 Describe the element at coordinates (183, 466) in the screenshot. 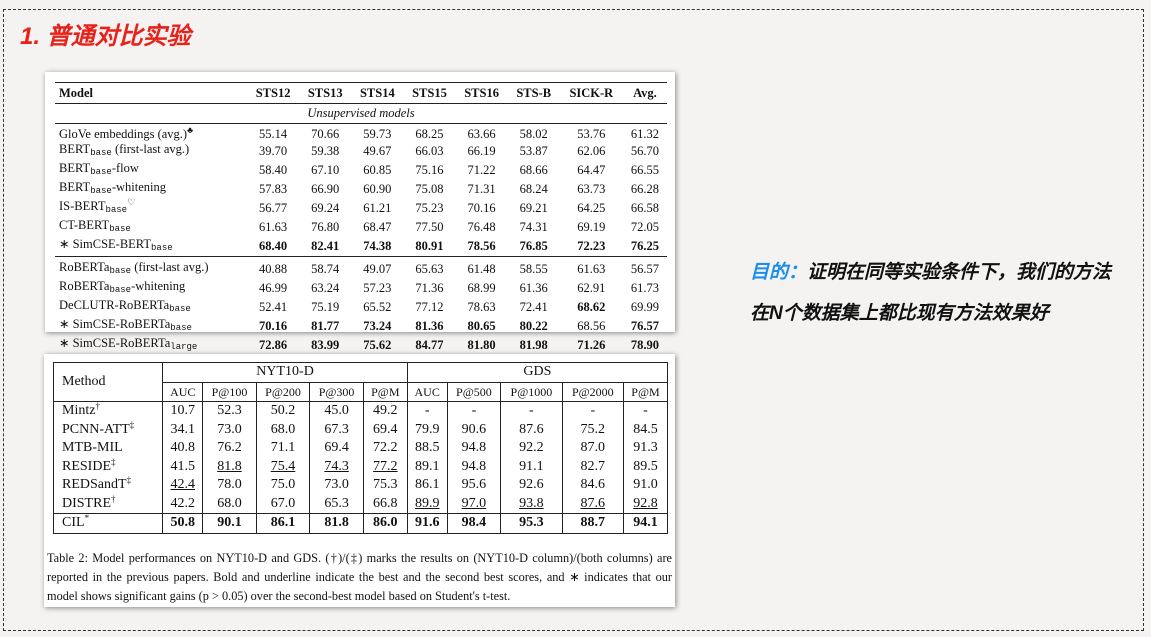

I see `value-cell: 41.5` at that location.